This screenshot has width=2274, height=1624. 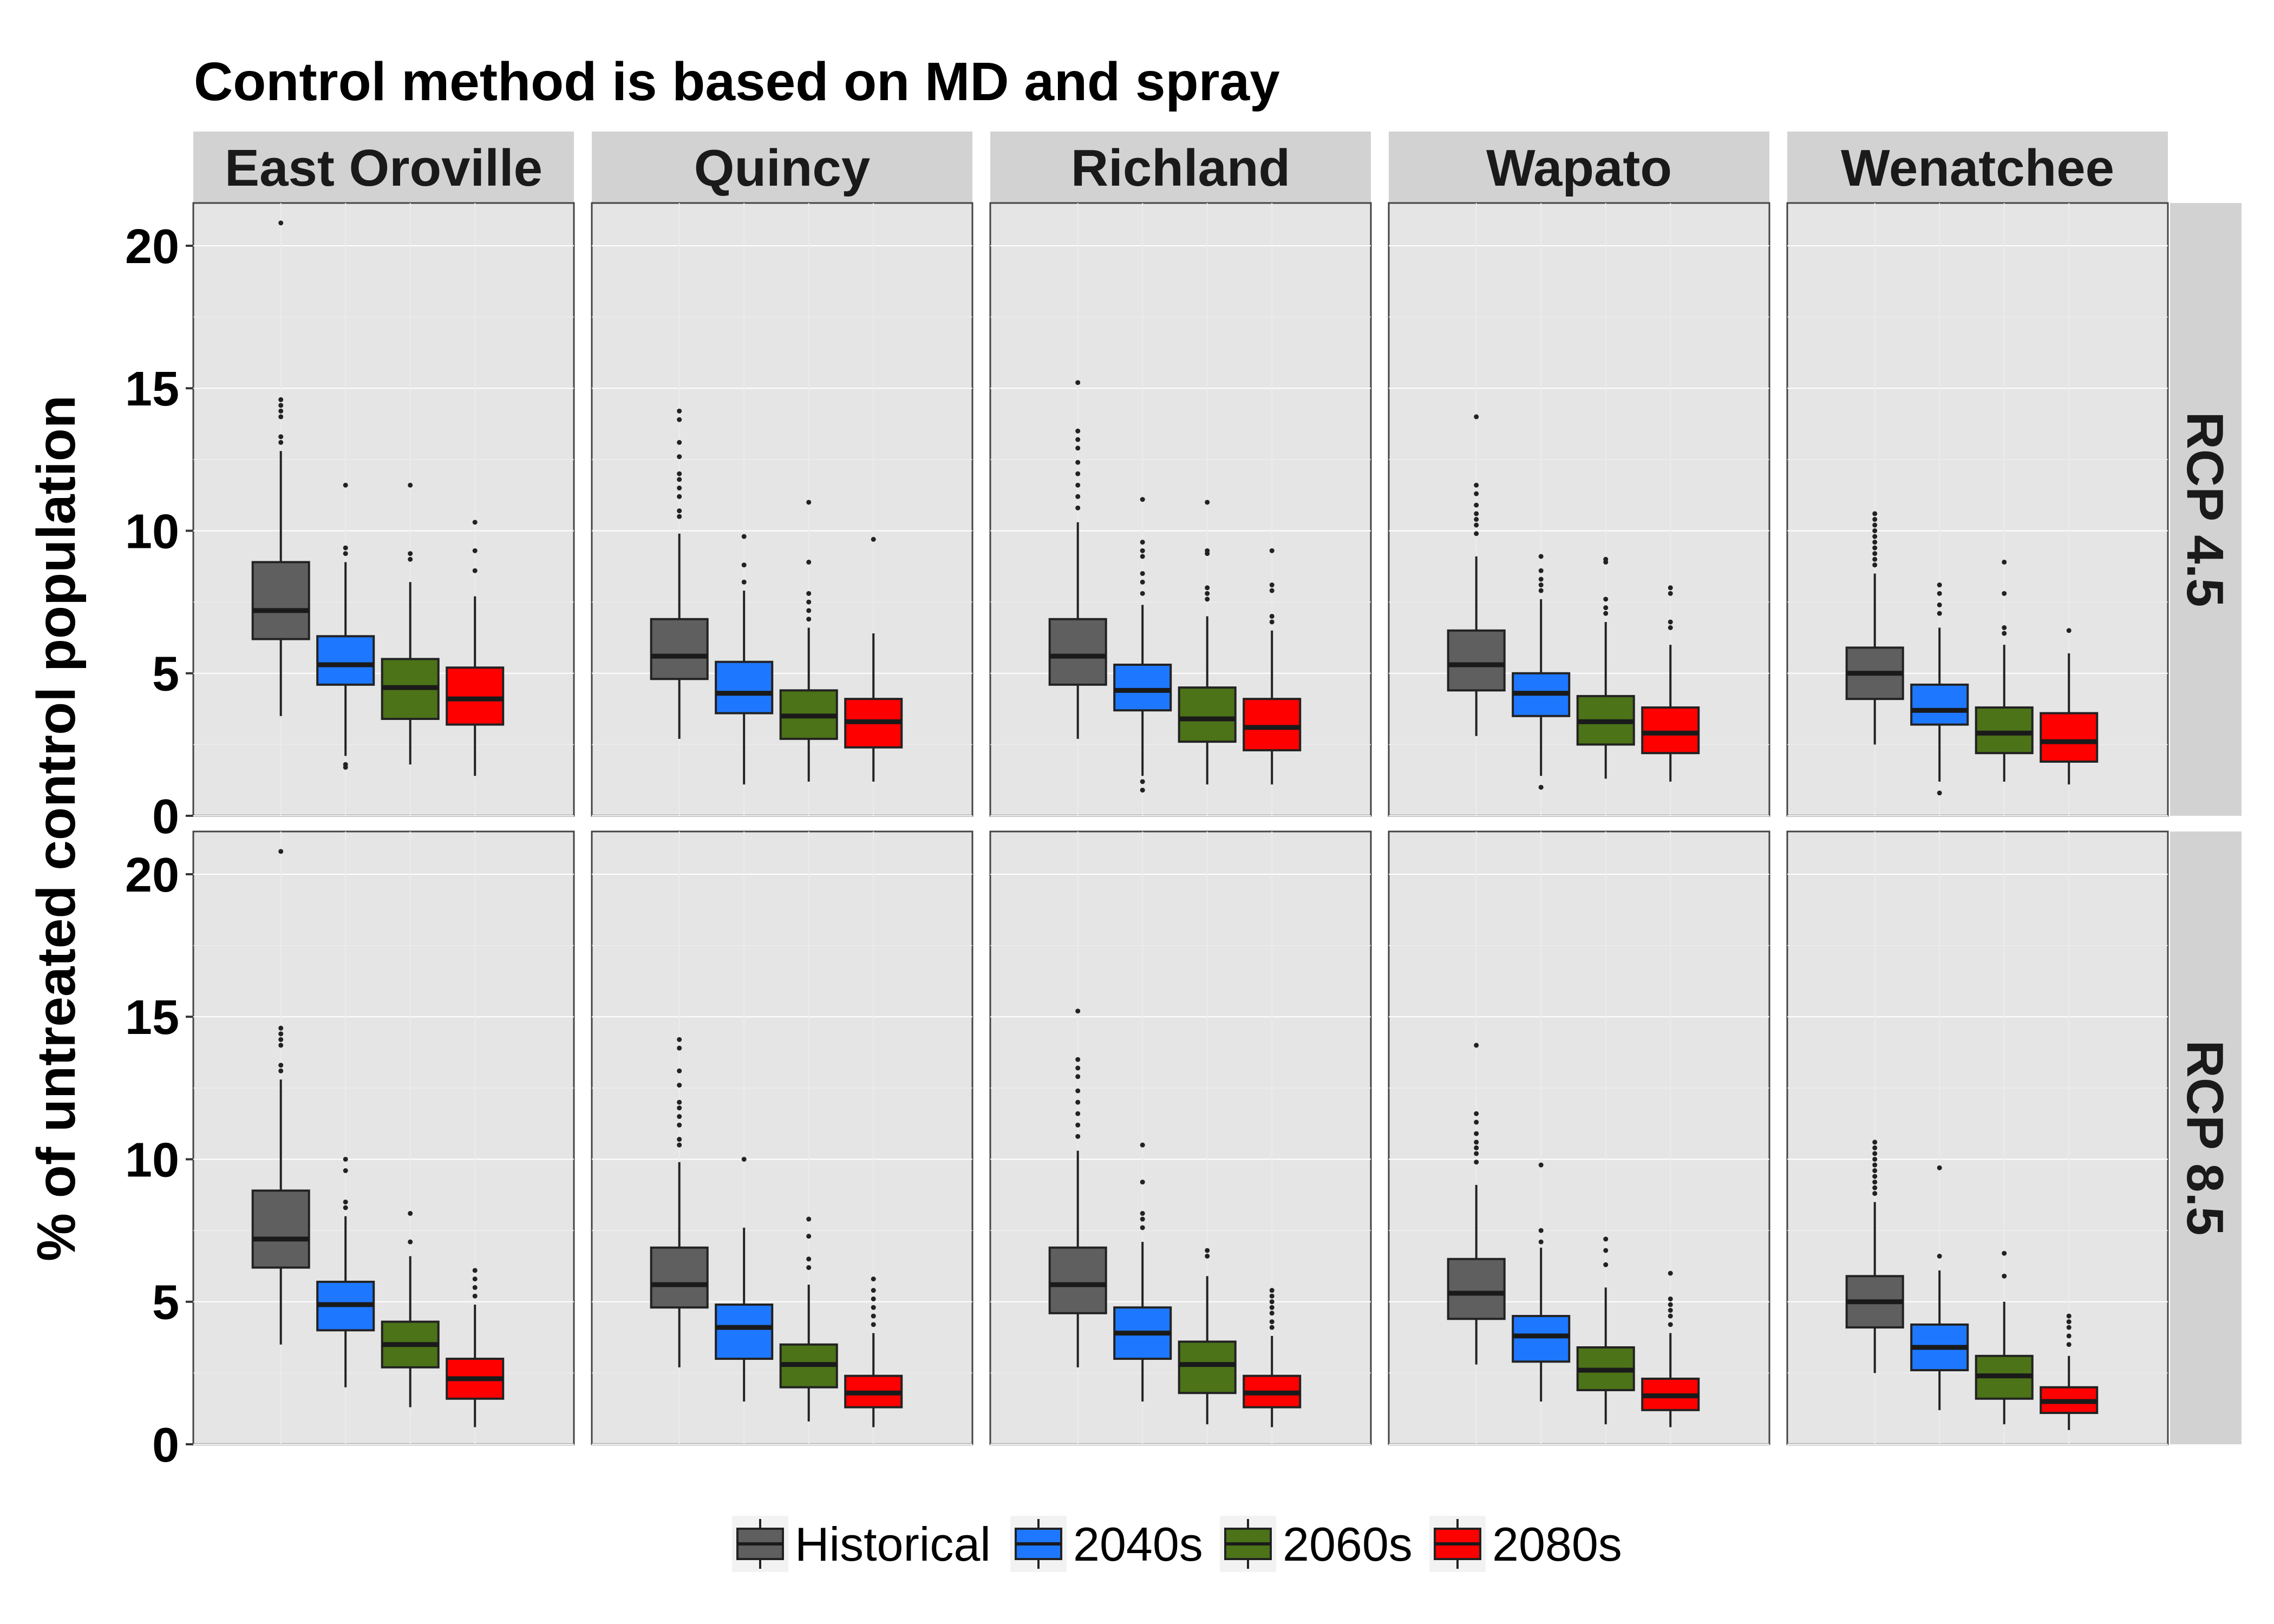 What do you see at coordinates (782, 167) in the screenshot?
I see `facet-strip-quincy` at bounding box center [782, 167].